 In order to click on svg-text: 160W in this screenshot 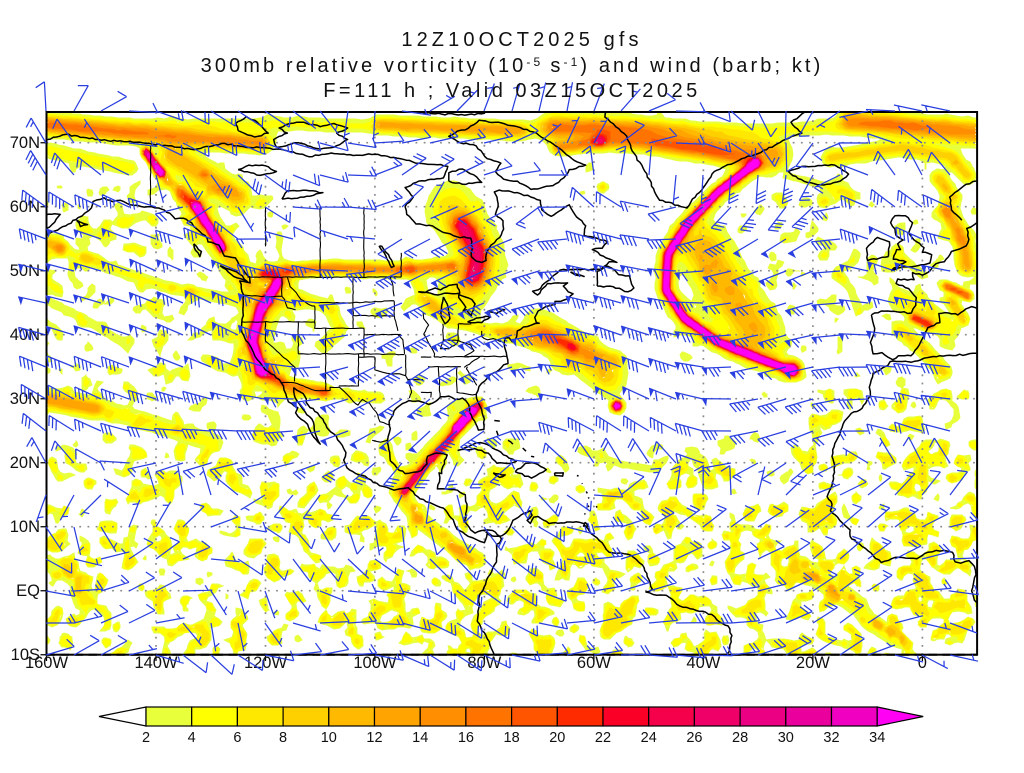, I will do `click(47, 663)`.